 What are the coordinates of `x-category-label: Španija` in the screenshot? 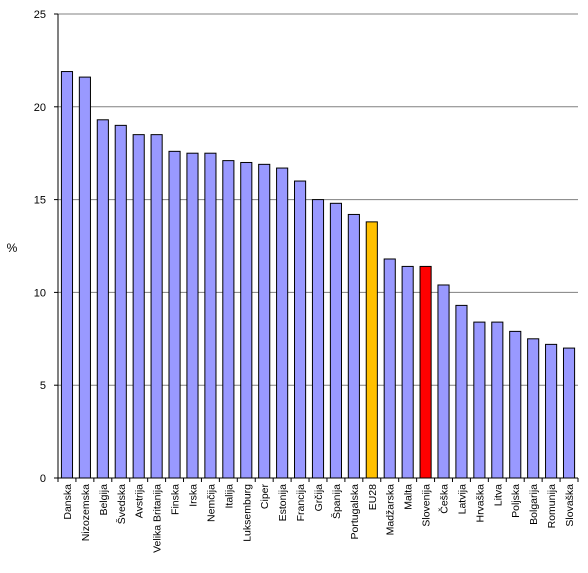 It's located at (336, 501).